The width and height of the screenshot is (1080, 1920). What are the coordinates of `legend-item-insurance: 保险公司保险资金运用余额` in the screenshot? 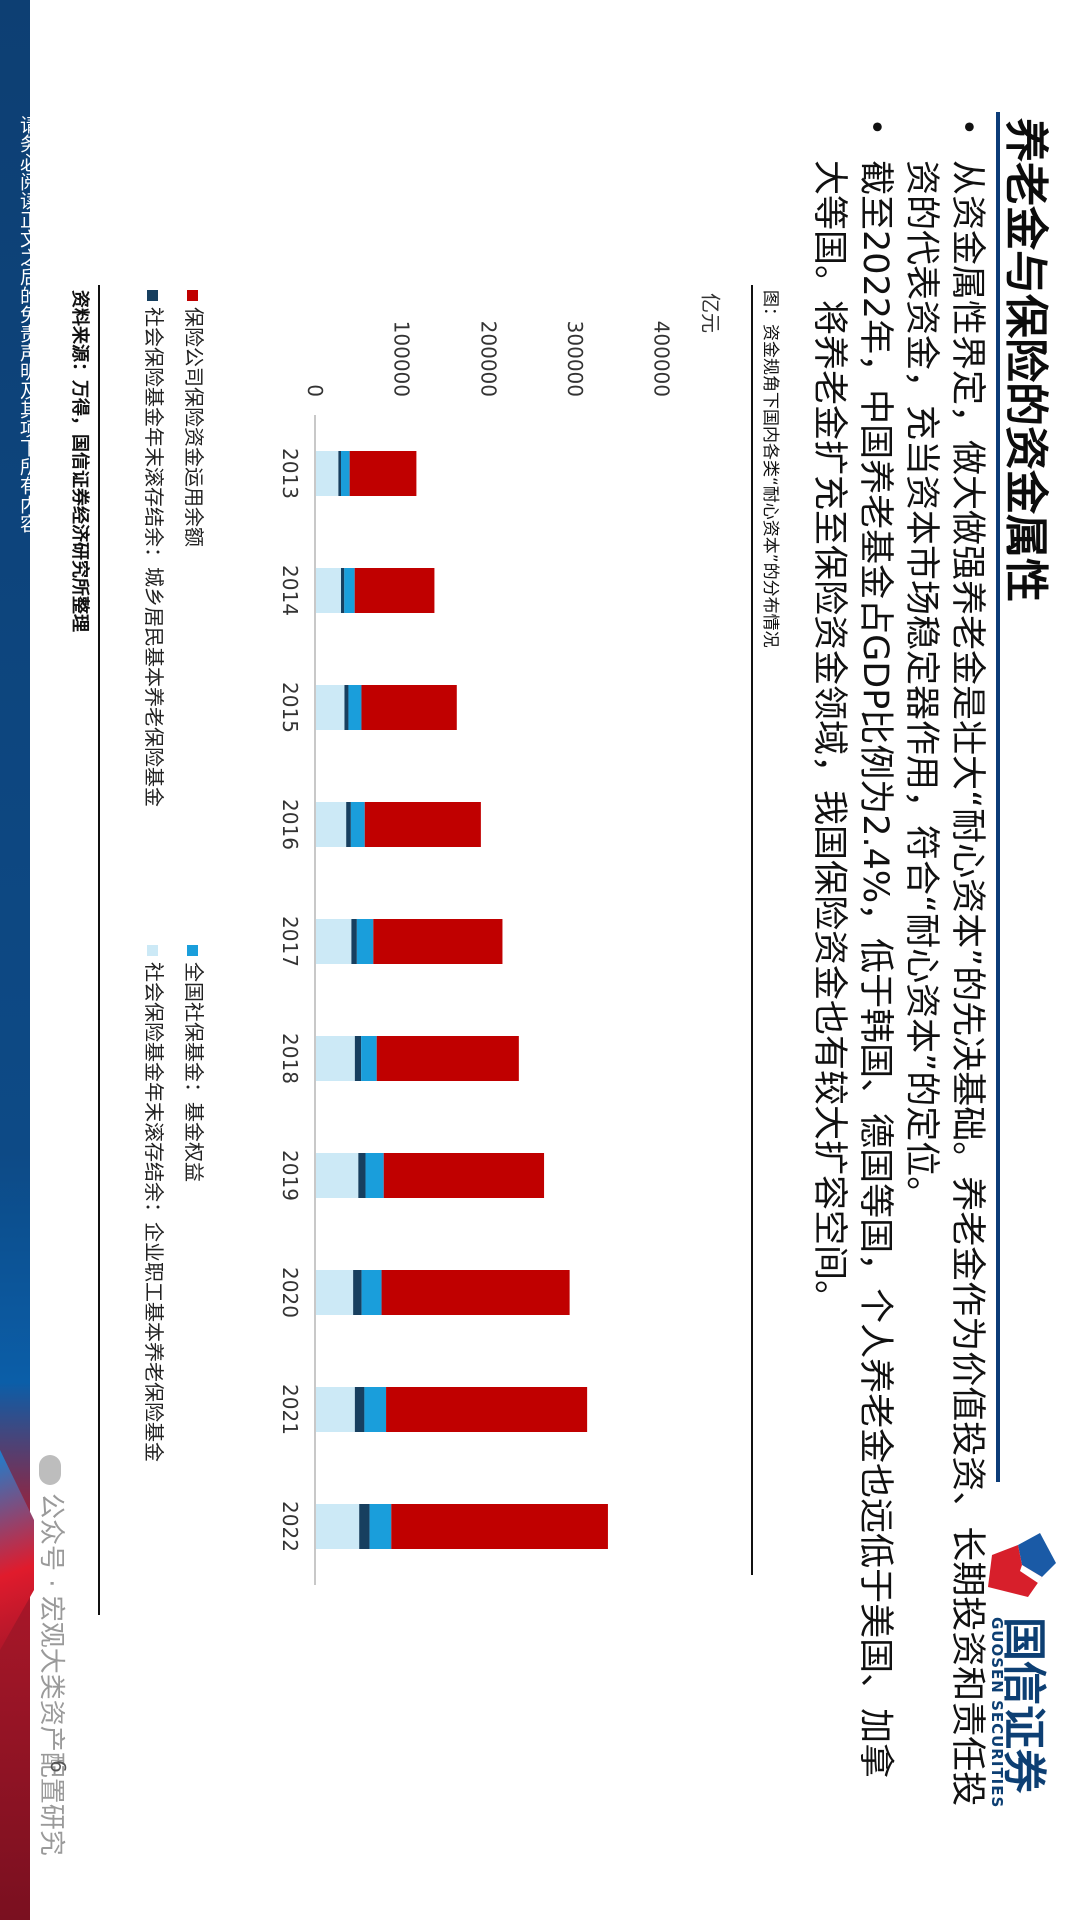 It's located at (195, 418).